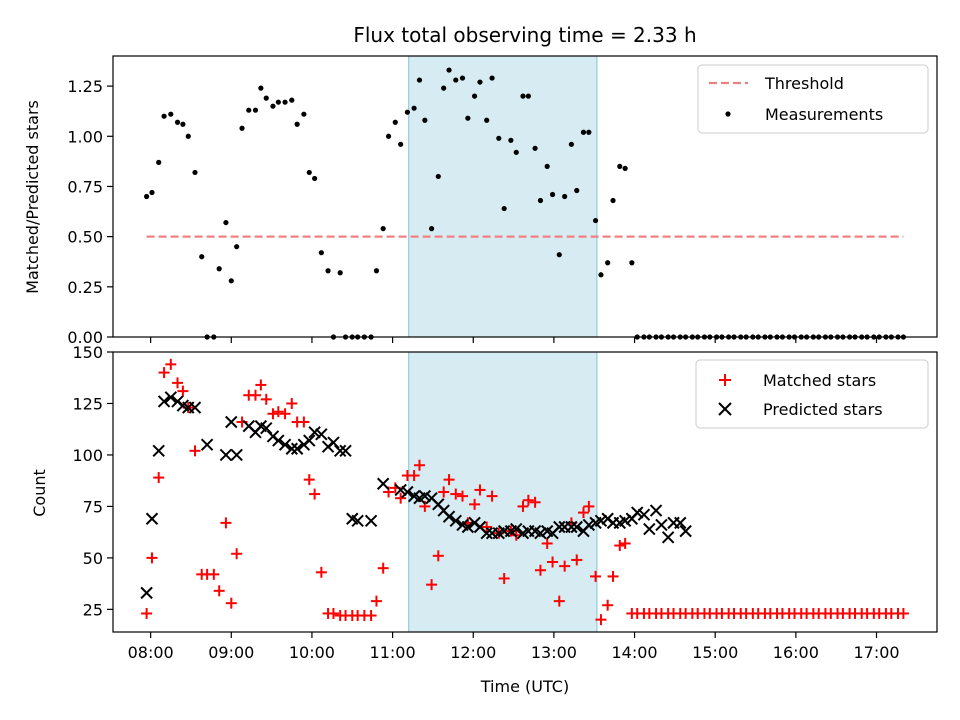 The image size is (960, 720). I want to click on count-x-axis-label: Time (UTC), so click(524, 686).